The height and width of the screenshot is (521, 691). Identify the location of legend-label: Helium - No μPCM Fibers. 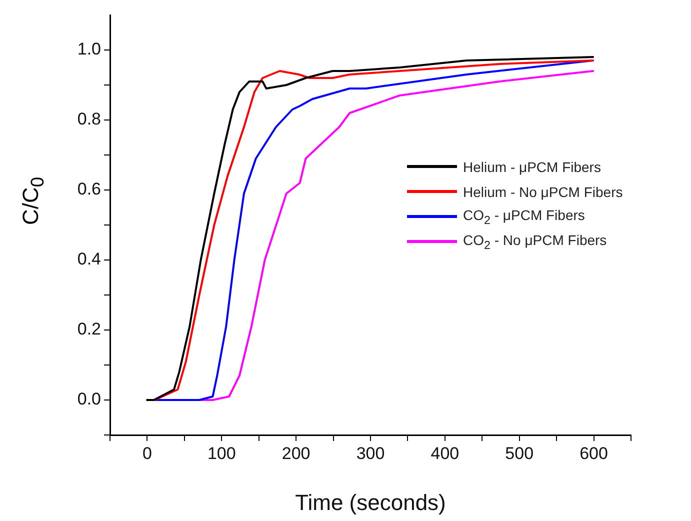
(543, 192).